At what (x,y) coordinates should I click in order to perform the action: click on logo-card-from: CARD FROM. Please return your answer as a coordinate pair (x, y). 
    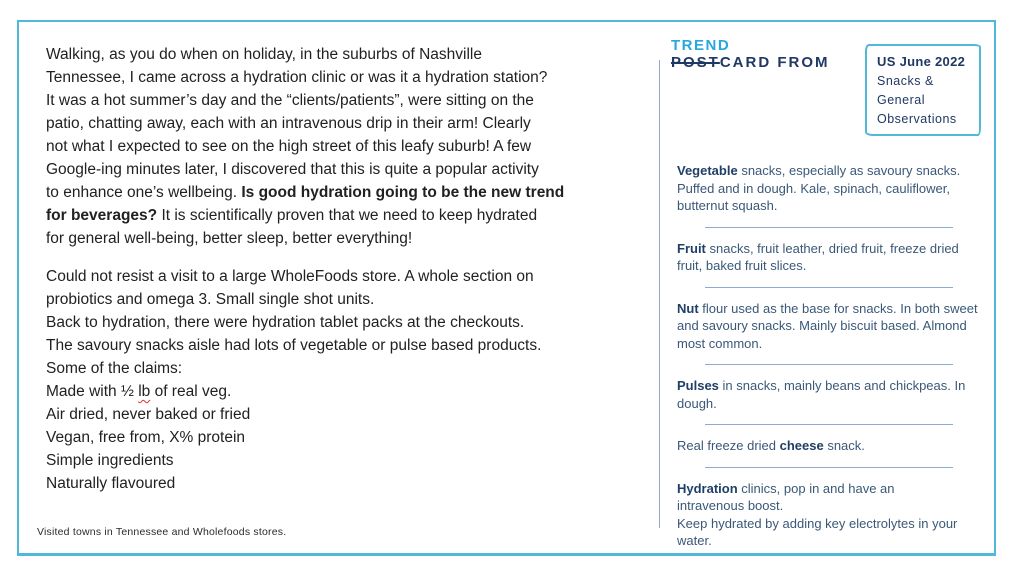
    Looking at the image, I should click on (774, 62).